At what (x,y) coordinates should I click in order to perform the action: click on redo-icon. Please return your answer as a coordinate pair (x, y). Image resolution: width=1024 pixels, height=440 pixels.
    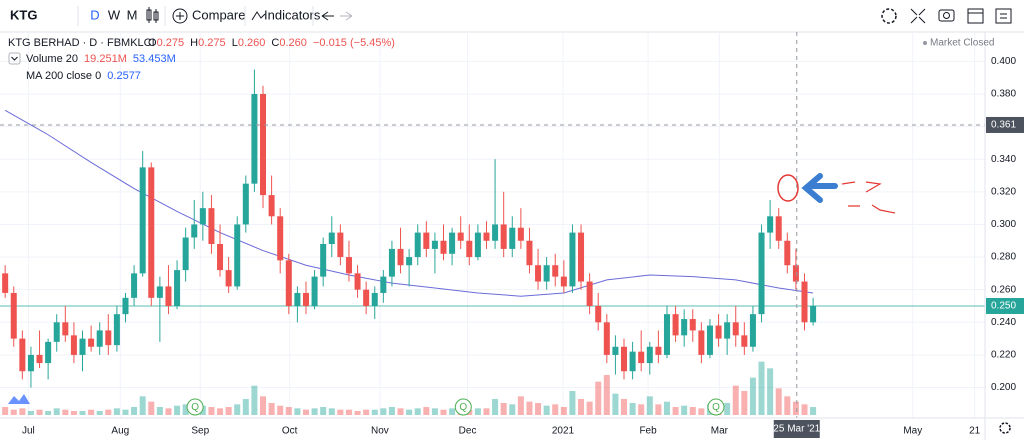
    Looking at the image, I should click on (346, 16).